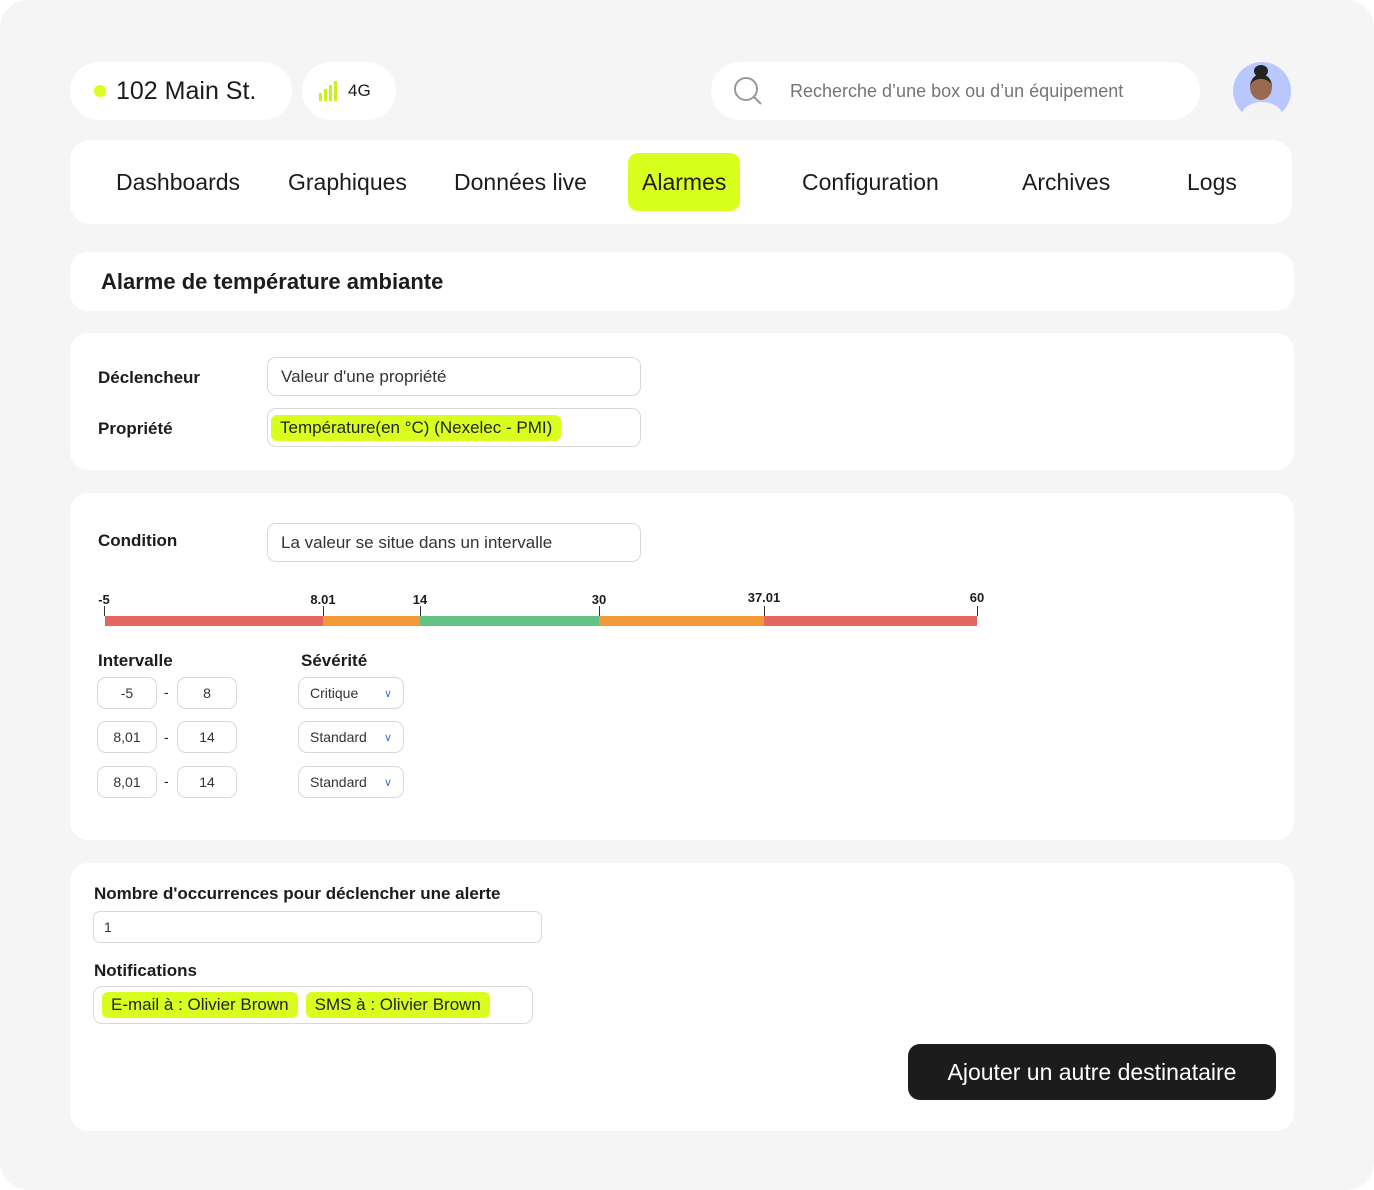  What do you see at coordinates (149, 377) in the screenshot?
I see `trigger-label: Déclencheur` at bounding box center [149, 377].